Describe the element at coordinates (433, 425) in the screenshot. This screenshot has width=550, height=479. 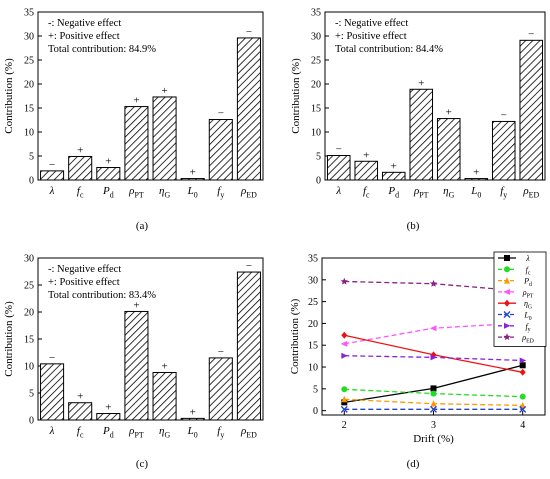
I see `x-tick-label: 3` at that location.